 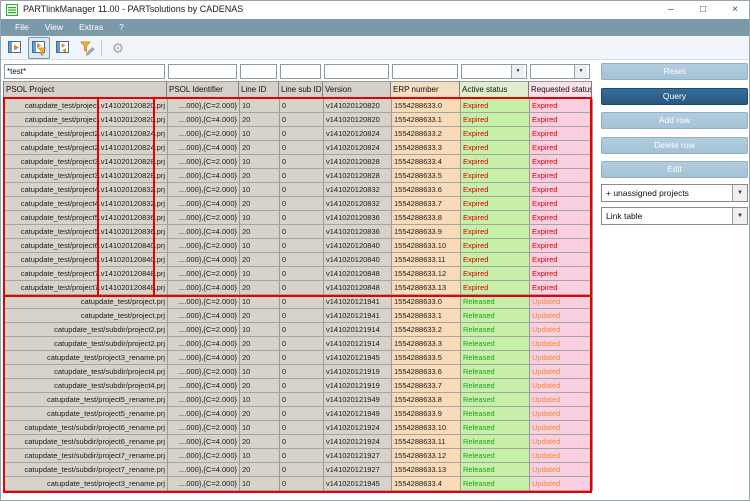 What do you see at coordinates (426, 120) in the screenshot?
I see `cell-erp-number: 1554288633.1` at bounding box center [426, 120].